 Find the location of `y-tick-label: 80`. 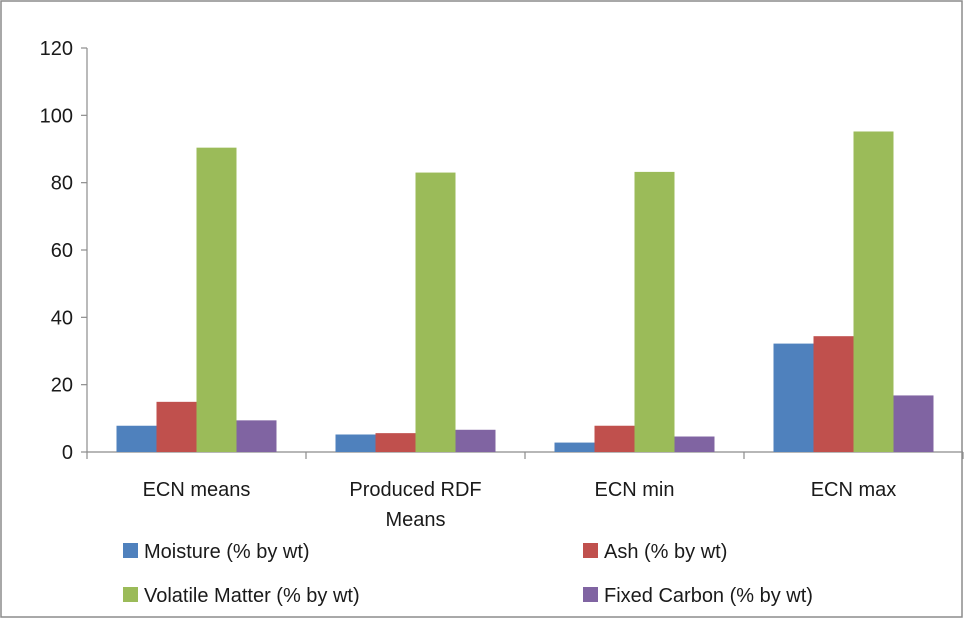

y-tick-label: 80 is located at coordinates (62, 184).